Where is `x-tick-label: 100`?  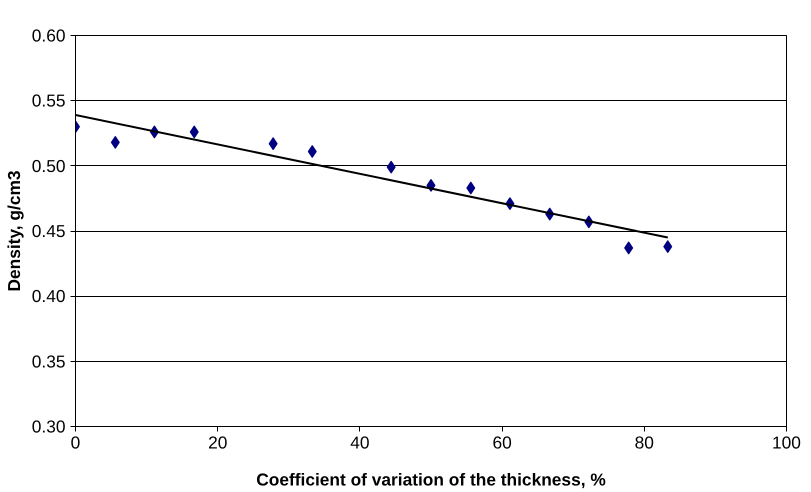
x-tick-label: 100 is located at coordinates (786, 442).